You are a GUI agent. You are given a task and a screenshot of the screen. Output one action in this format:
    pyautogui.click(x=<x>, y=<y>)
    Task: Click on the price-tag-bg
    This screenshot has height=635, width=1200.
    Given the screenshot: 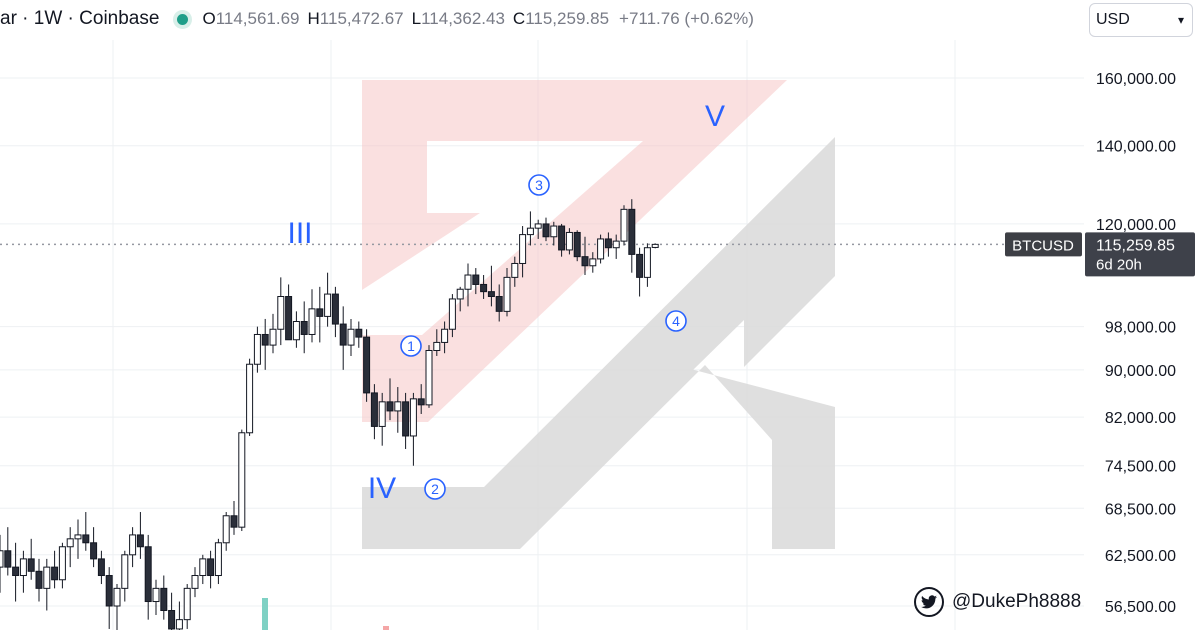 What is the action you would take?
    pyautogui.click(x=1140, y=254)
    